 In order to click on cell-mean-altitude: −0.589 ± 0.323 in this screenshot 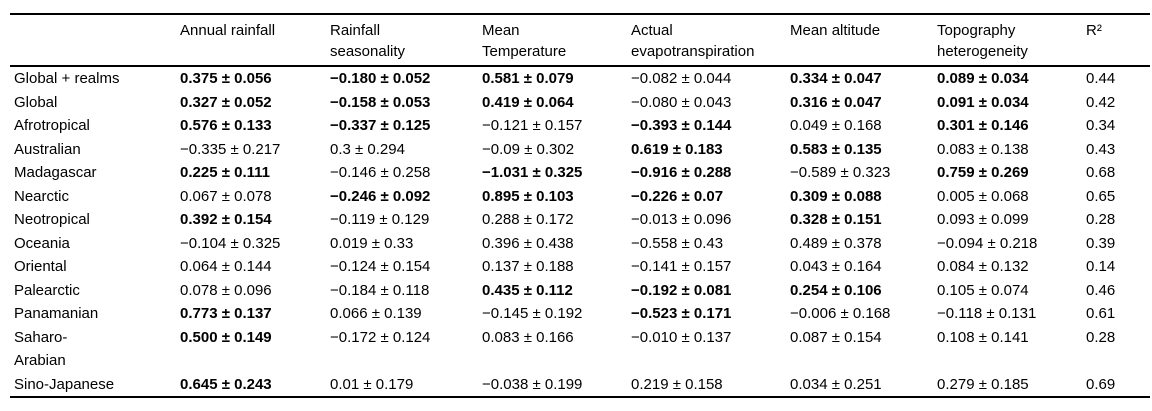, I will do `click(840, 172)`.